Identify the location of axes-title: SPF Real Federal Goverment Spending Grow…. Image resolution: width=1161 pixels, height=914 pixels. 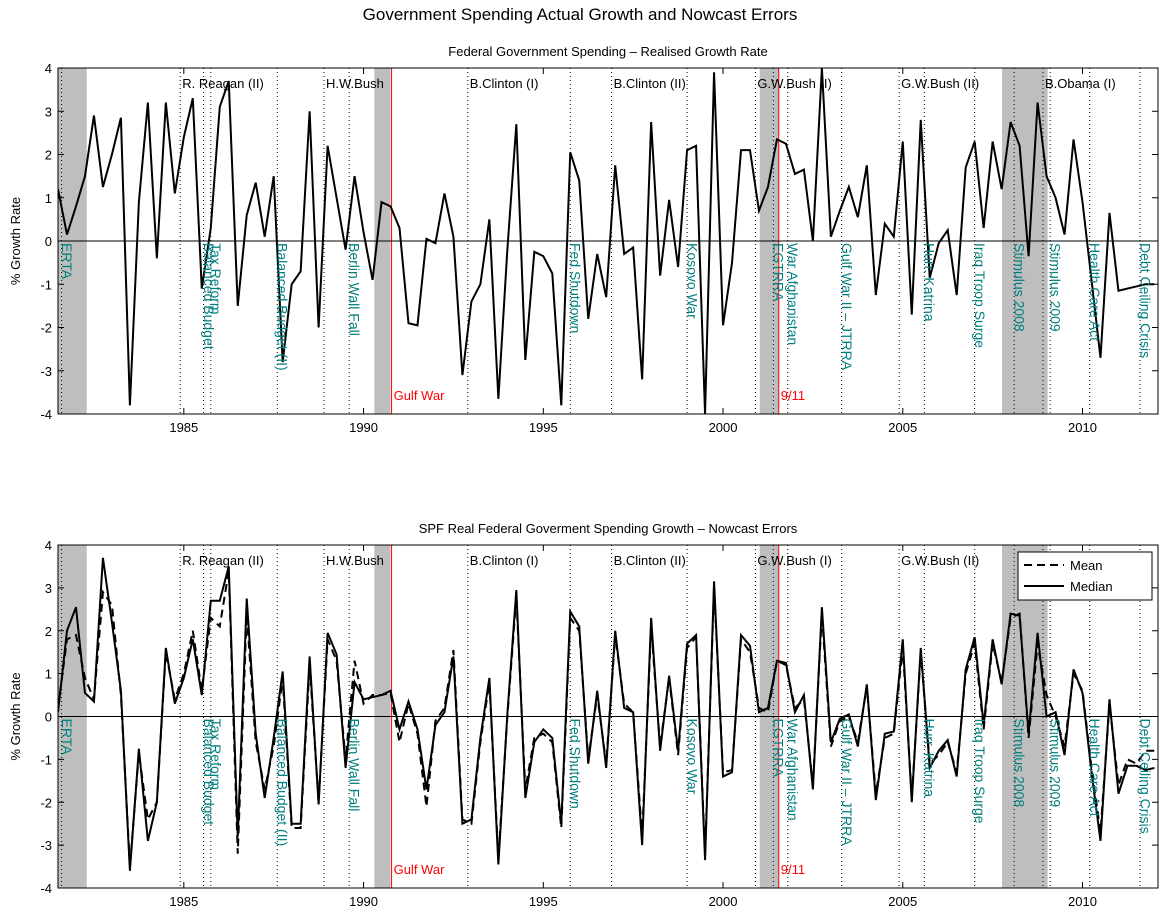
(608, 528).